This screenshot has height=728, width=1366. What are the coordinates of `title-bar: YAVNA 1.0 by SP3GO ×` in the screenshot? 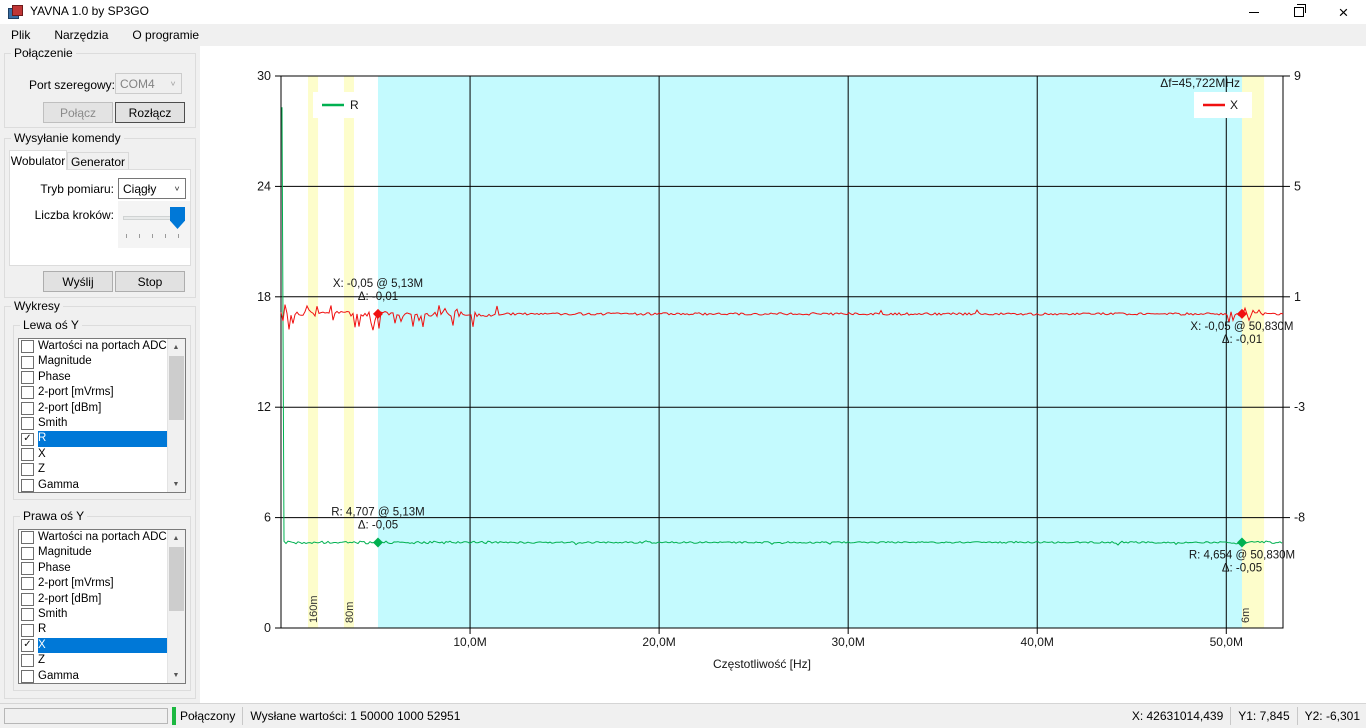 It's located at (683, 12).